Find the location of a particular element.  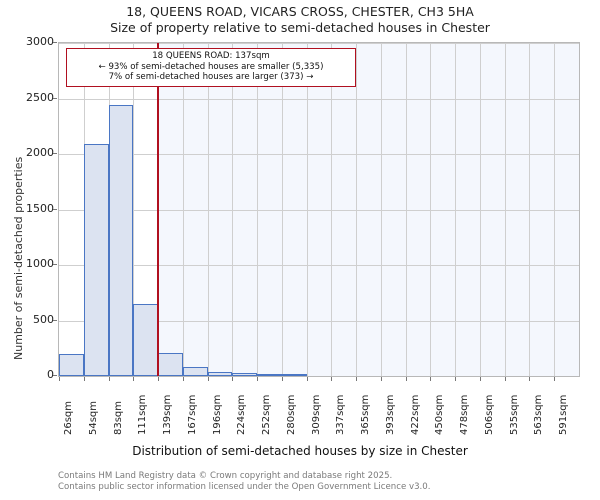

y-axis-tick-label: 2000 is located at coordinates (40, 152).